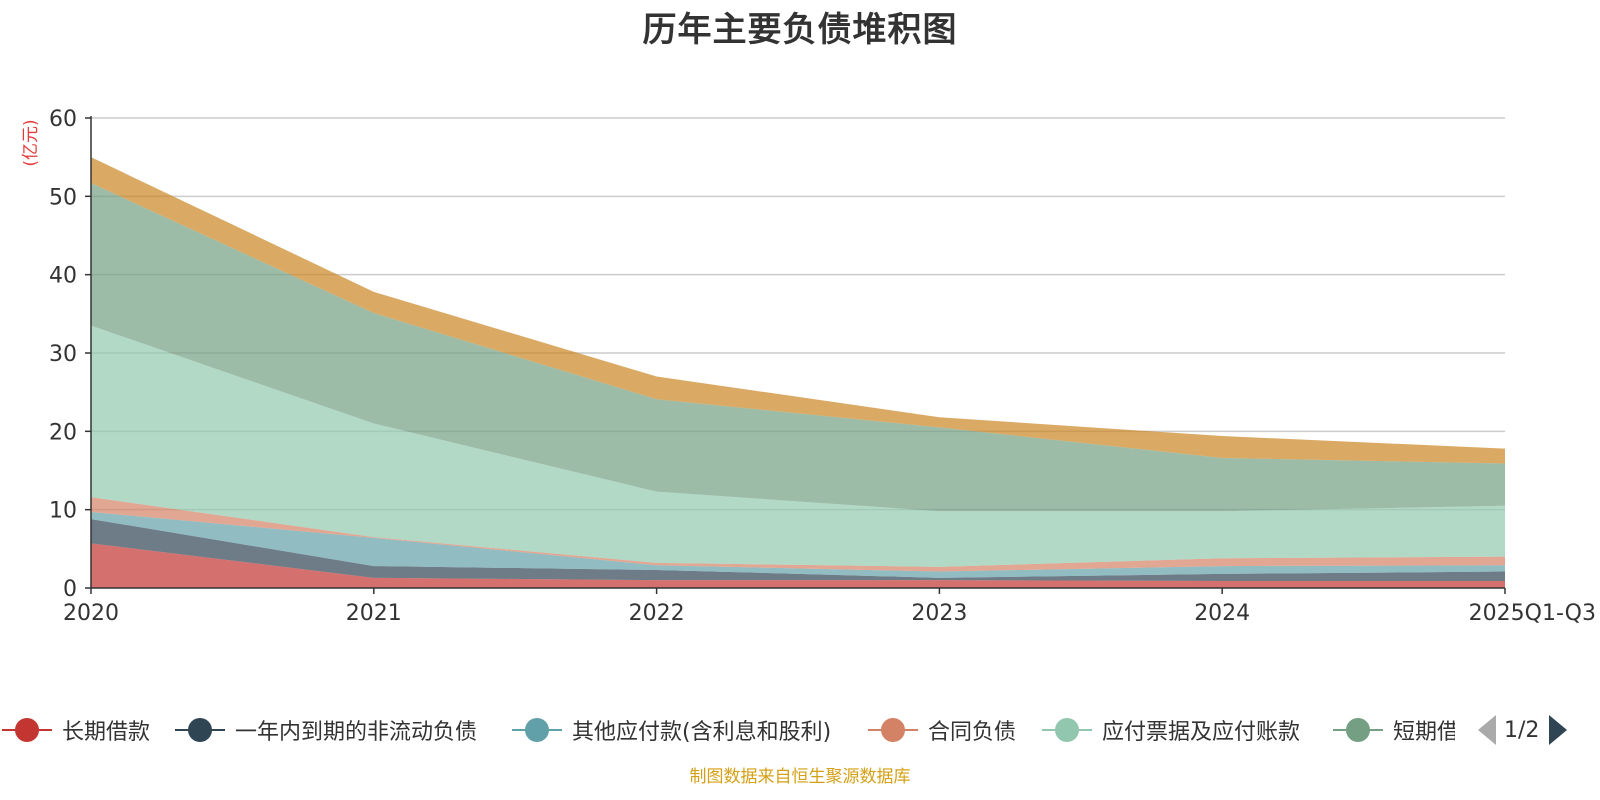  Describe the element at coordinates (1532, 613) in the screenshot. I see `x-tick-label: 2025Q1-Q3` at that location.